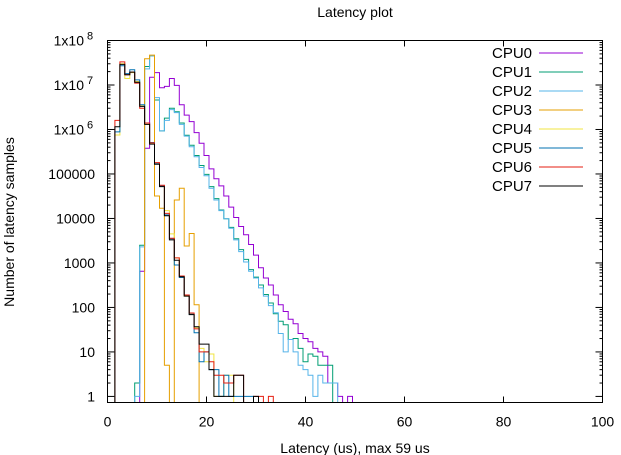  What do you see at coordinates (87, 352) in the screenshot?
I see `y-tick-label: 10` at bounding box center [87, 352].